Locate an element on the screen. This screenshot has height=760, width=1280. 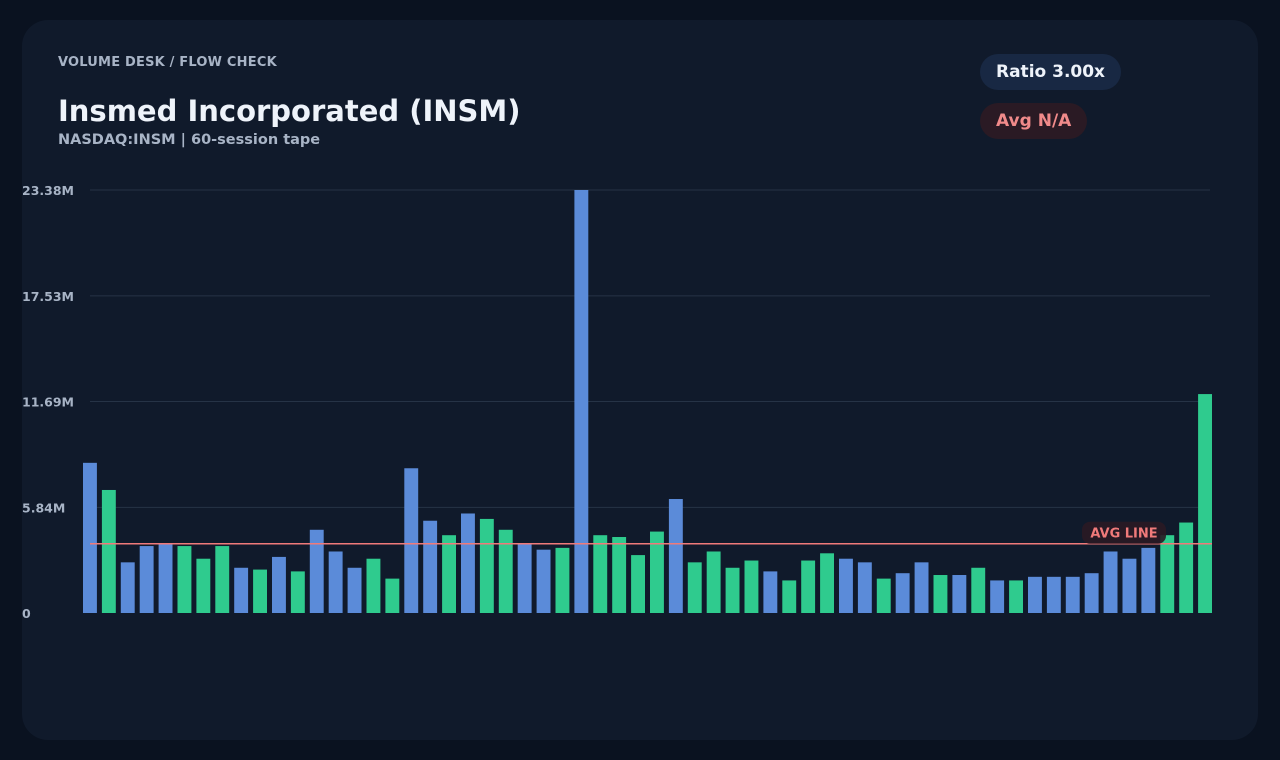
page-subtitle: NASDAQ:INSM | 60-session tape is located at coordinates (189, 140).